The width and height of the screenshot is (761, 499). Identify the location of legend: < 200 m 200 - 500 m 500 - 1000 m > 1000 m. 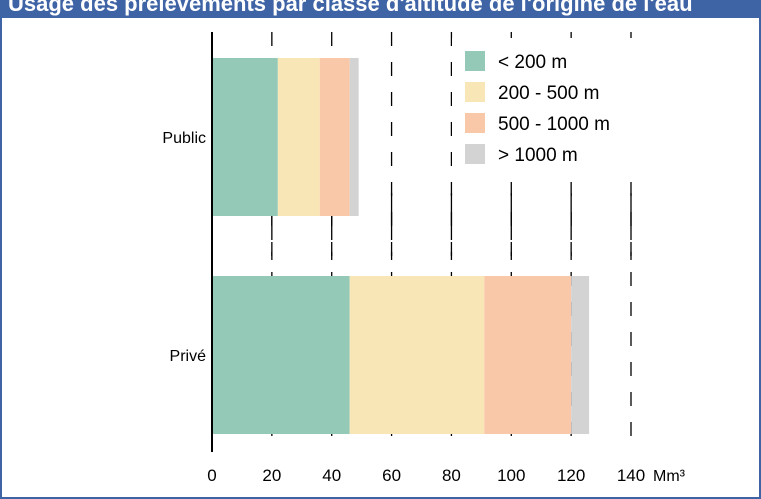
(554, 105).